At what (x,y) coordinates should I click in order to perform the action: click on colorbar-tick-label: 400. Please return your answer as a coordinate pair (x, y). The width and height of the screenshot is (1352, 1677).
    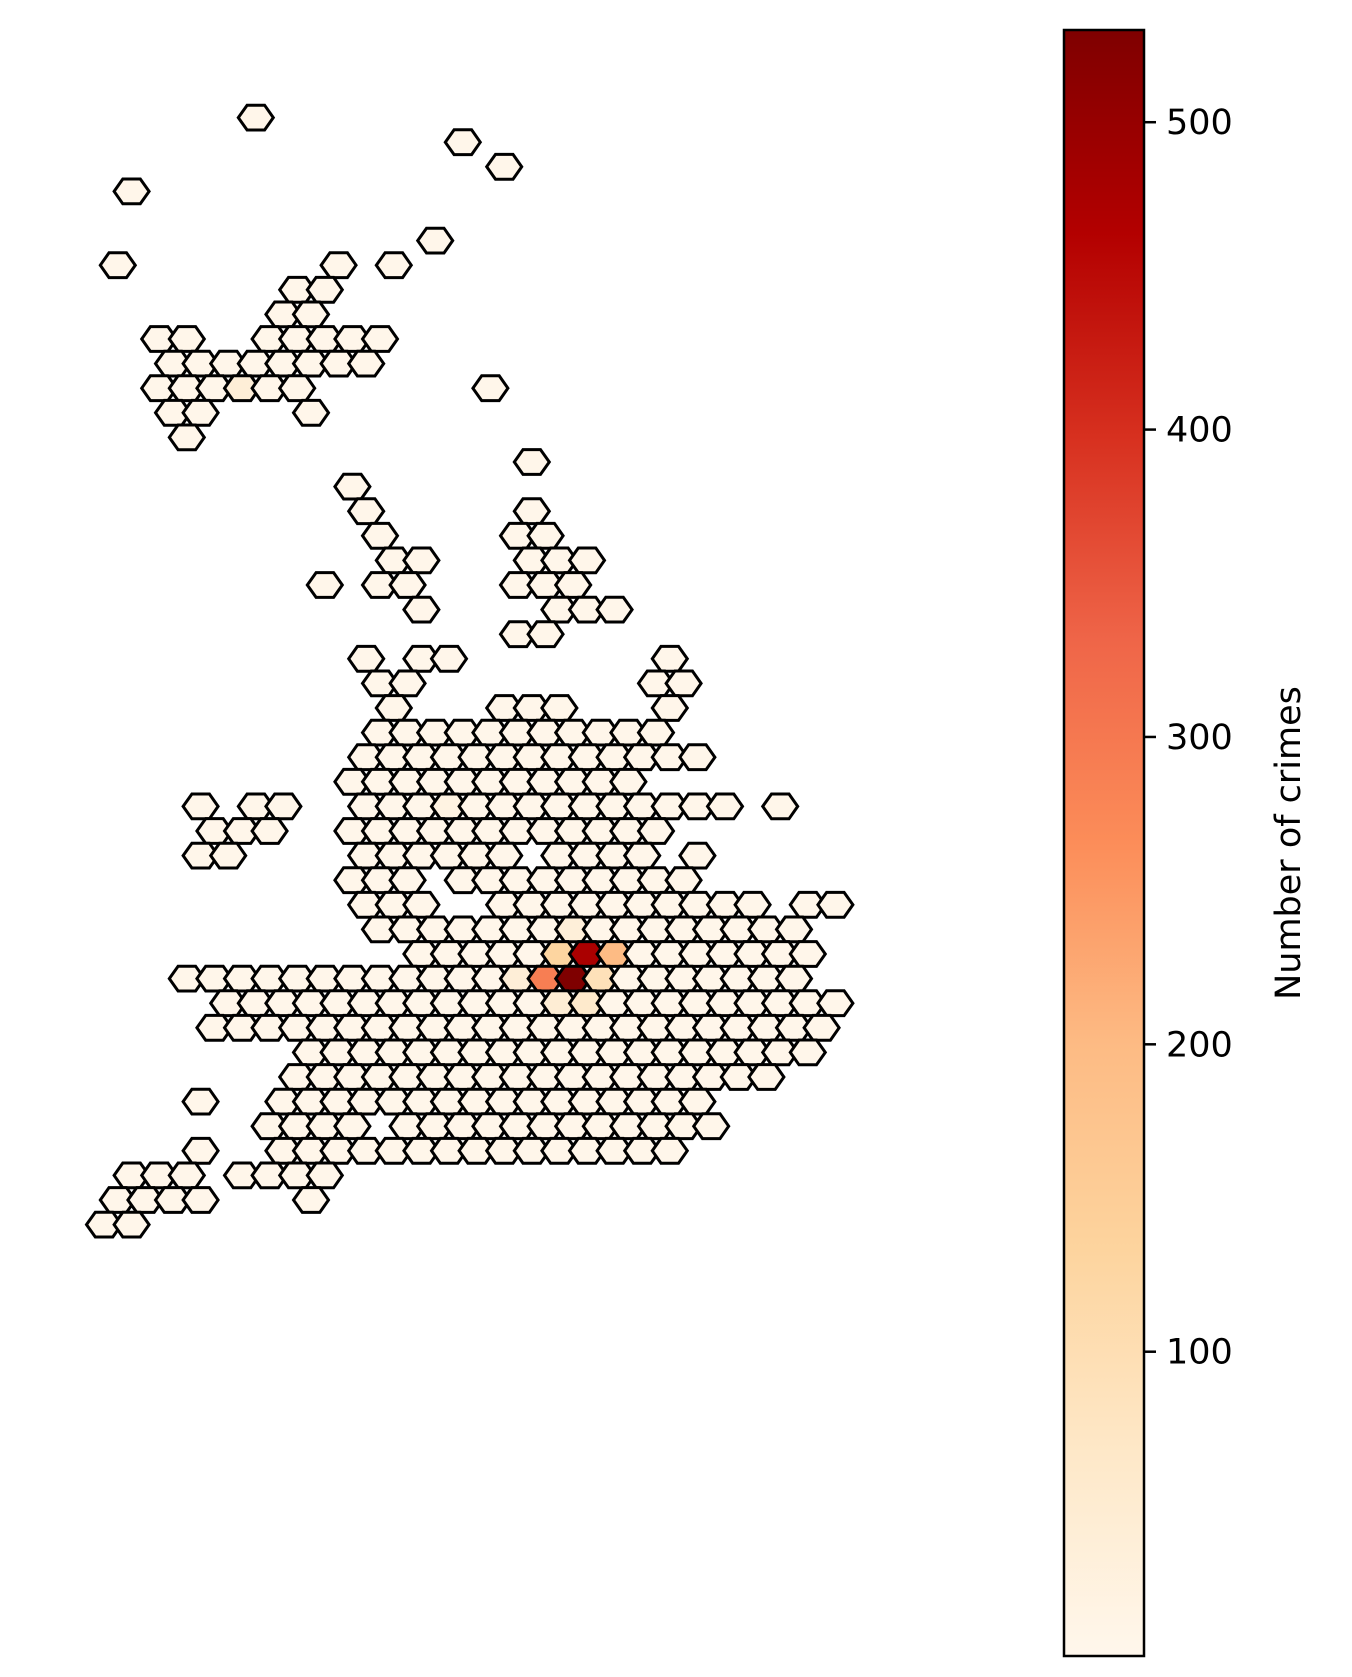
    Looking at the image, I should click on (1199, 431).